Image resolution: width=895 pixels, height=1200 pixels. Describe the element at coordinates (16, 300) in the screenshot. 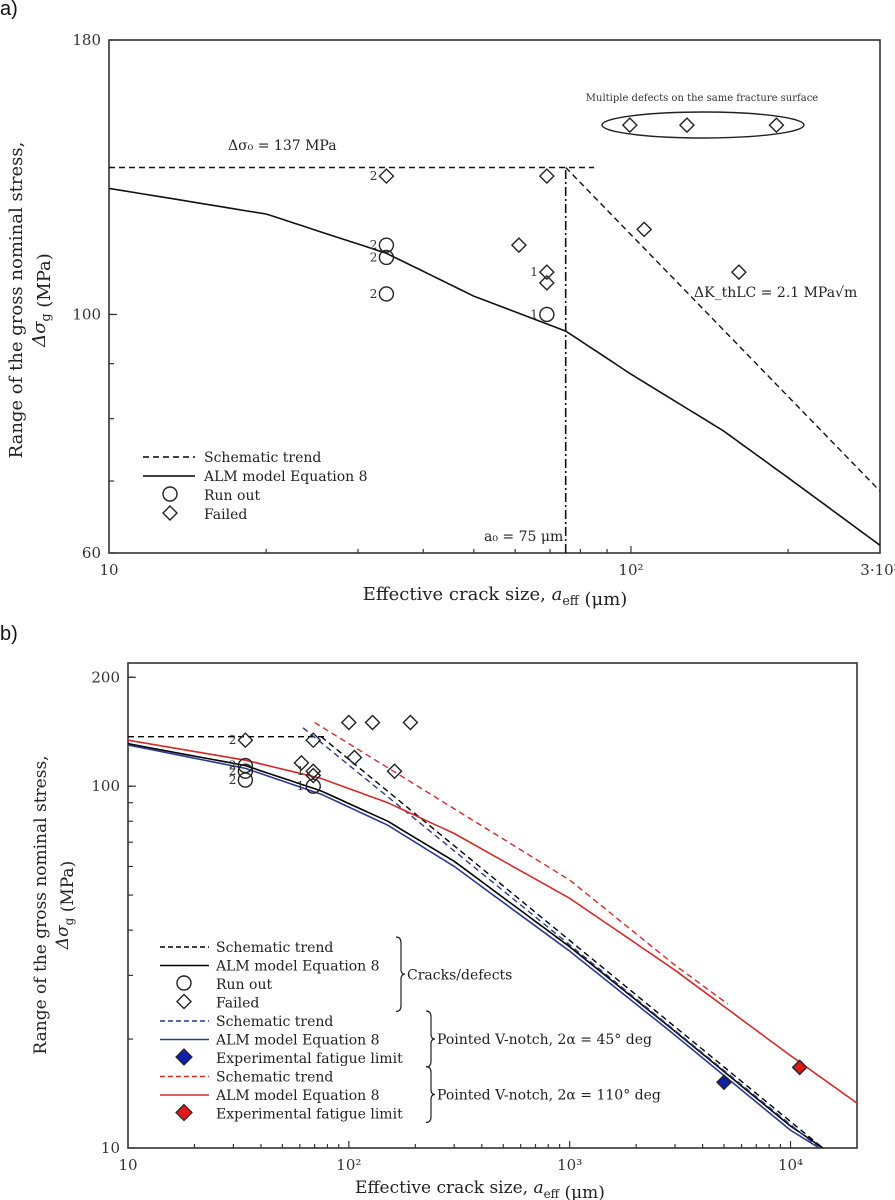

I see `chart-a-y-axis-title-line1: Range of the gross nominal stress,` at that location.